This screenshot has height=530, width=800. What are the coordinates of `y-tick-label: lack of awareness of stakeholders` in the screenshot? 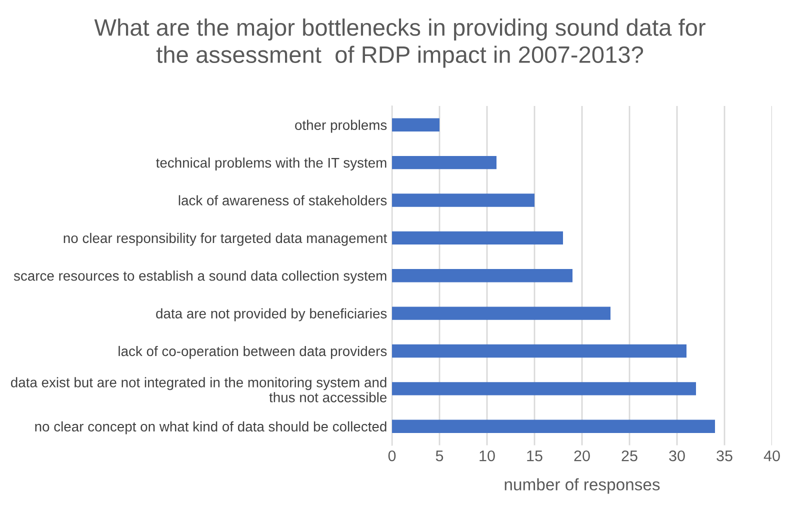 It's located at (282, 200).